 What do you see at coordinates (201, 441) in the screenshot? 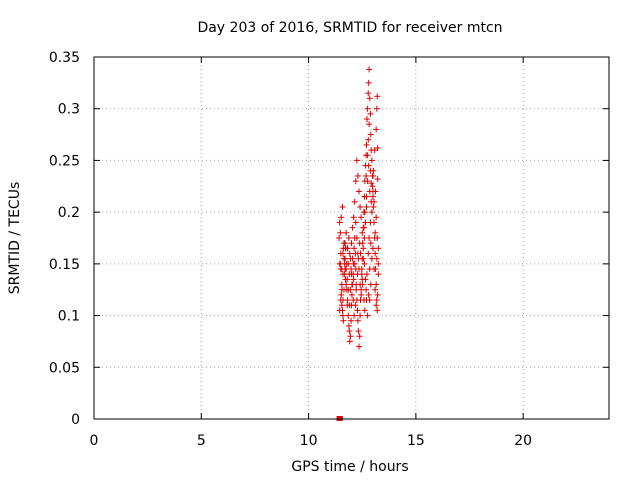
I see `x-tick-label: 5` at bounding box center [201, 441].